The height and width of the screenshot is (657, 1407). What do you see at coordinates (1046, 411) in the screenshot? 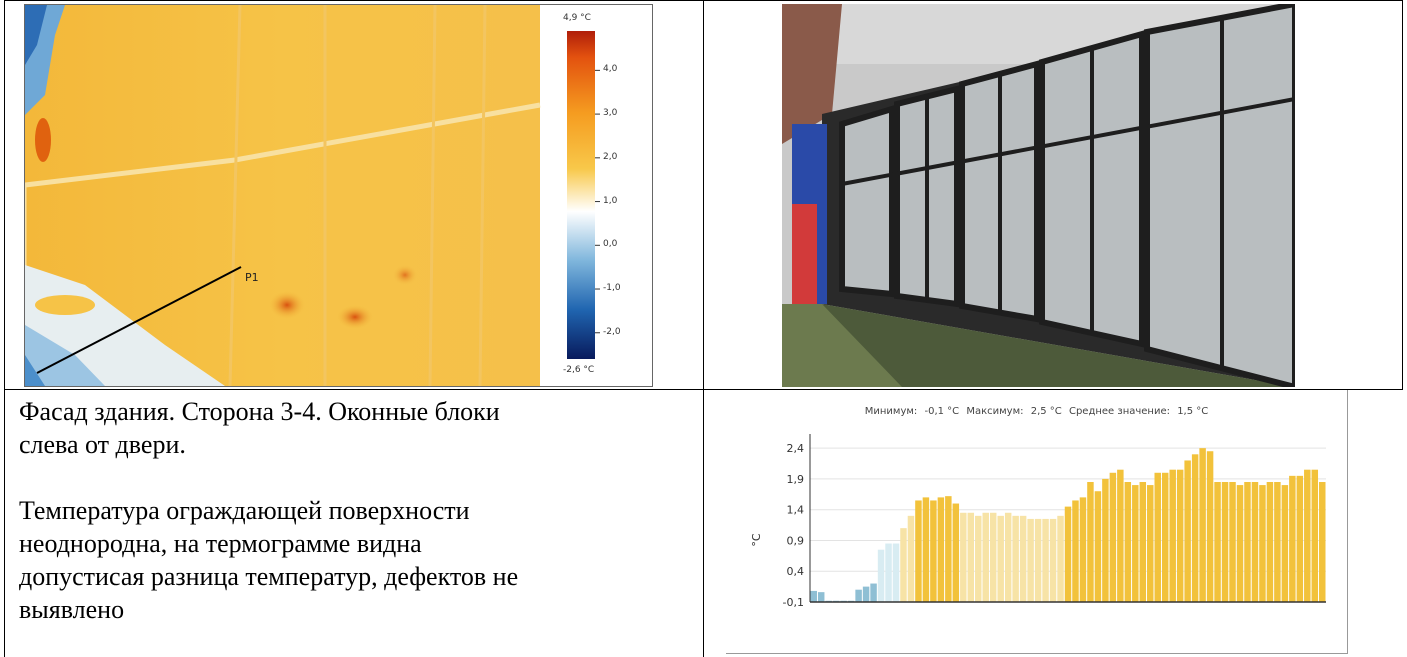
I see `max-value: 2,5 °С` at bounding box center [1046, 411].